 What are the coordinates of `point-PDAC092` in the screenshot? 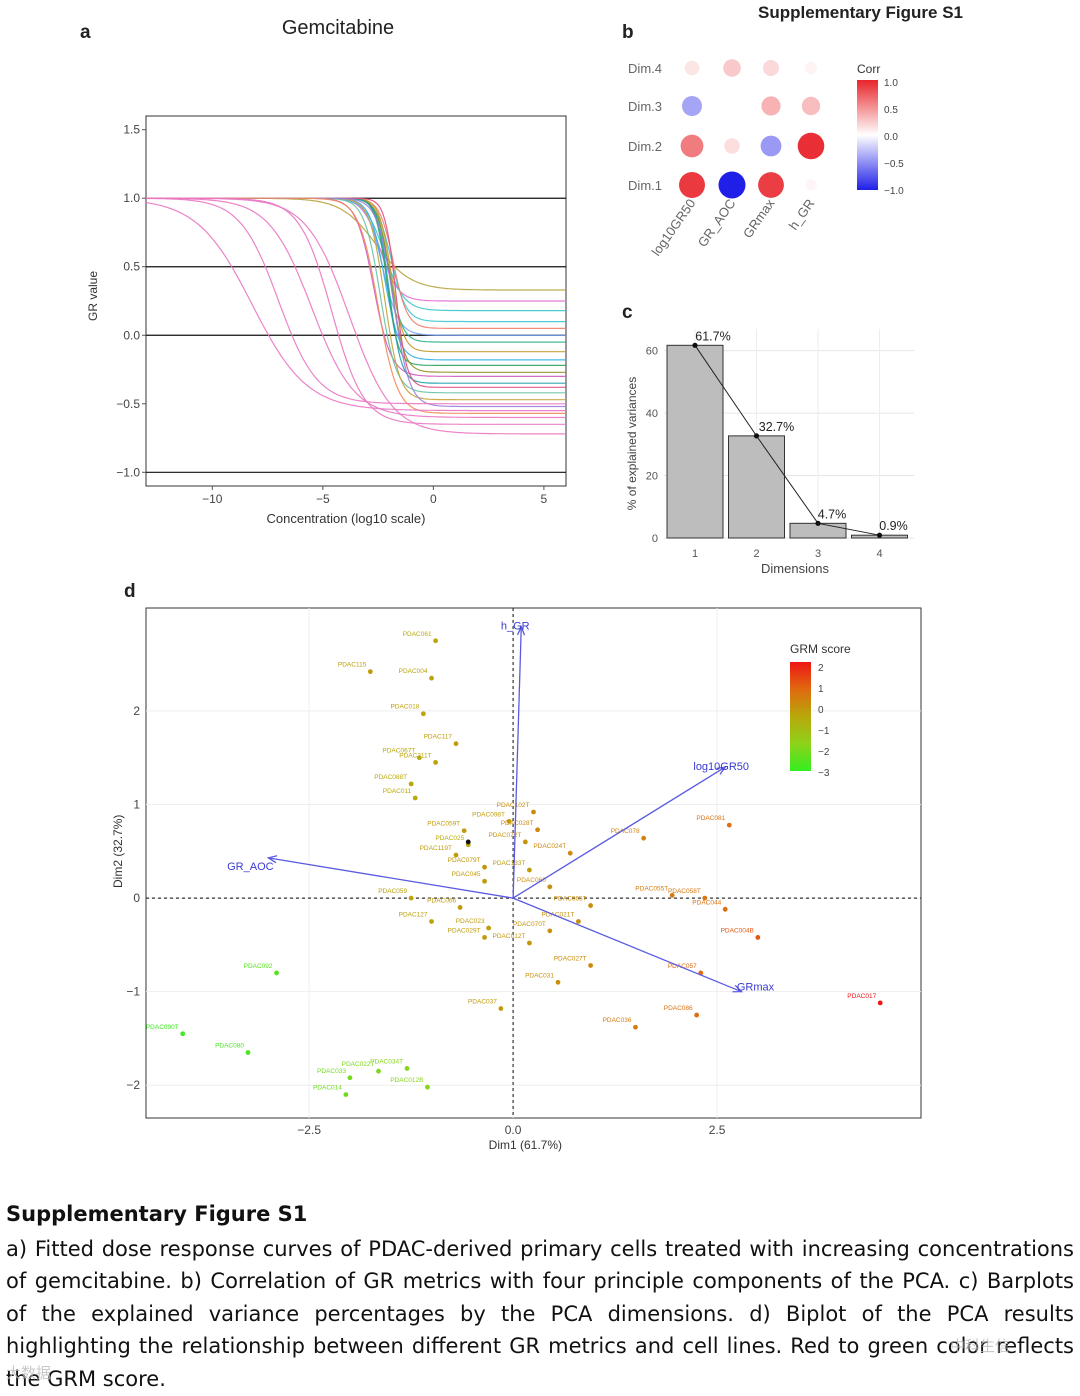 It's located at (276, 973).